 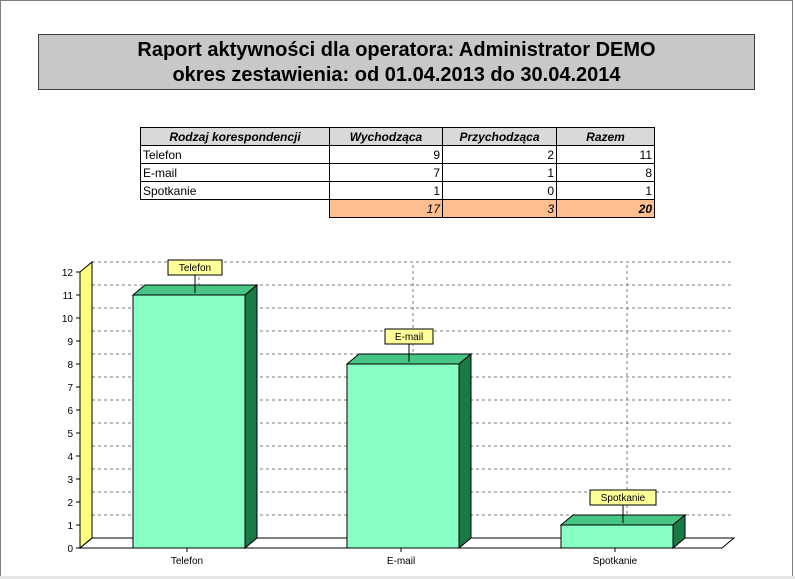 What do you see at coordinates (605, 136) in the screenshot?
I see `header-razem: Razem` at bounding box center [605, 136].